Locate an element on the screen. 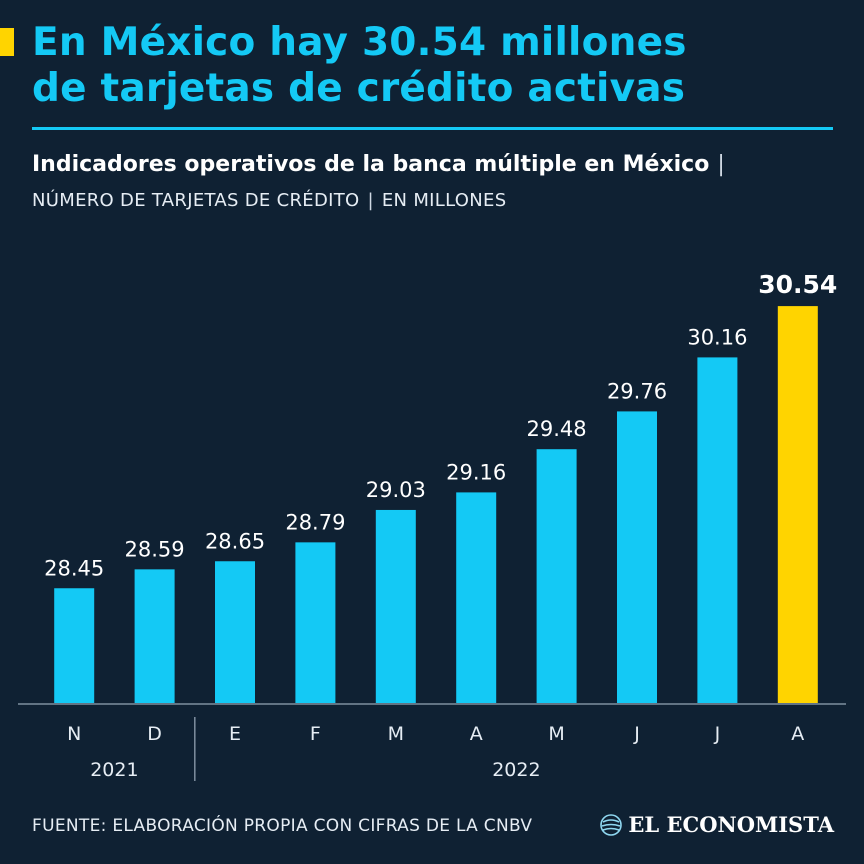  brand-name: EL ECONOMISTA is located at coordinates (731, 824).